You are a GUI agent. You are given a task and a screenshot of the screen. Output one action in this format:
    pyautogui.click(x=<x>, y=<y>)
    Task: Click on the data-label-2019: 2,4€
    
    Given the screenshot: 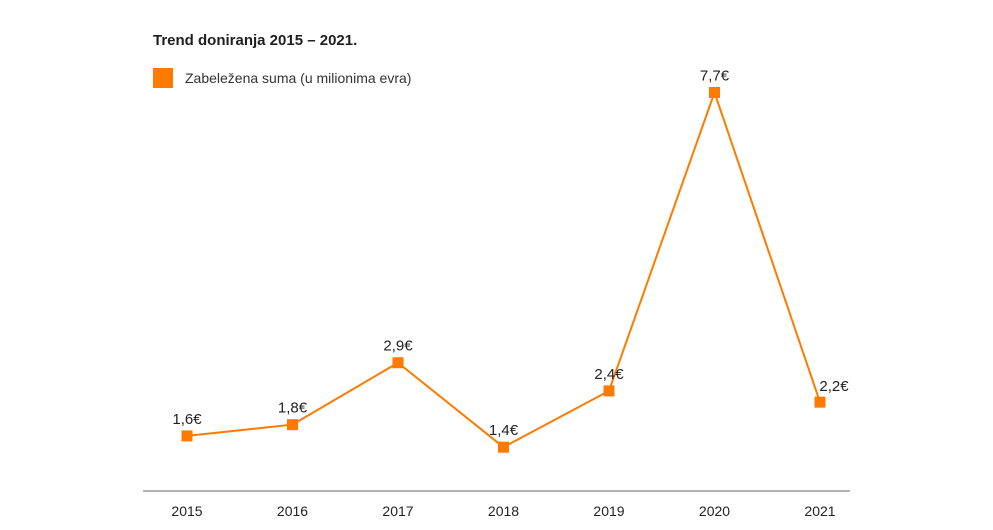 What is the action you would take?
    pyautogui.click(x=609, y=374)
    